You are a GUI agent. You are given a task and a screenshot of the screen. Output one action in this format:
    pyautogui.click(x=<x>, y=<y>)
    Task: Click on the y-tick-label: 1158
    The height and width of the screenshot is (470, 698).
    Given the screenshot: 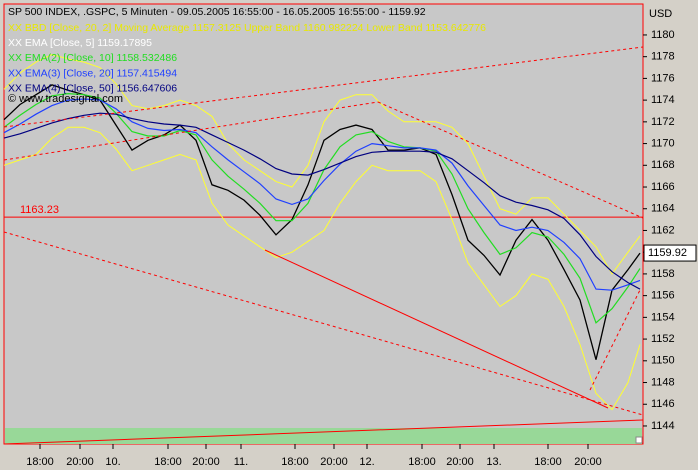 What is the action you would take?
    pyautogui.click(x=663, y=274)
    